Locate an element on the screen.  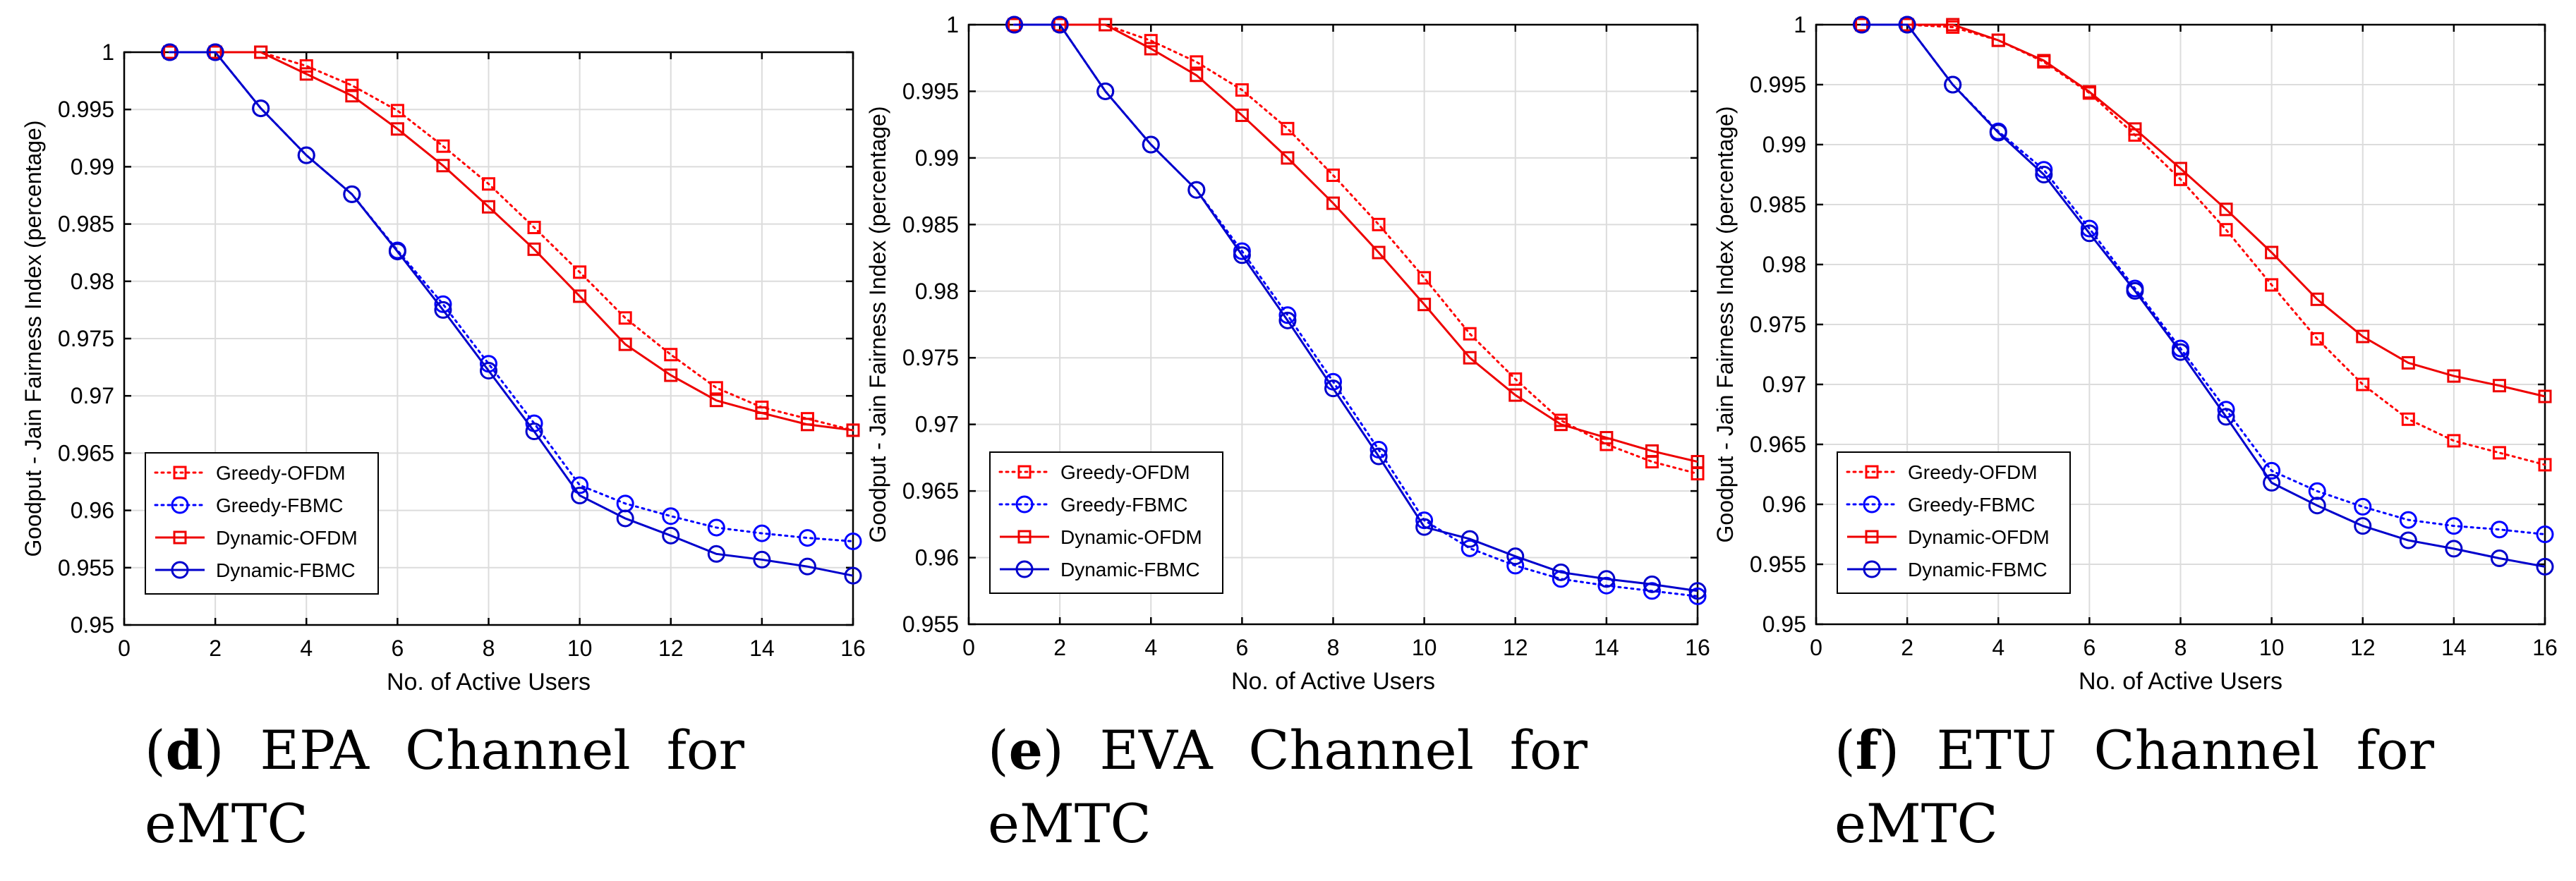
legend-entry: Greedy-OFDM is located at coordinates (250, 473).